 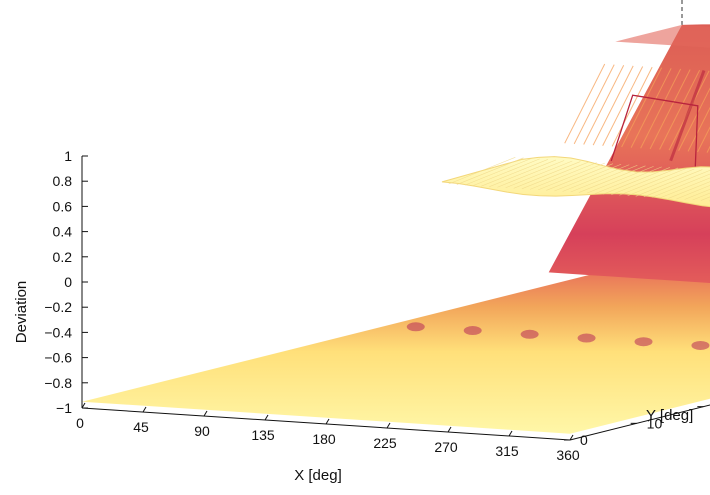 What do you see at coordinates (263, 435) in the screenshot?
I see `x-tick-label: 135` at bounding box center [263, 435].